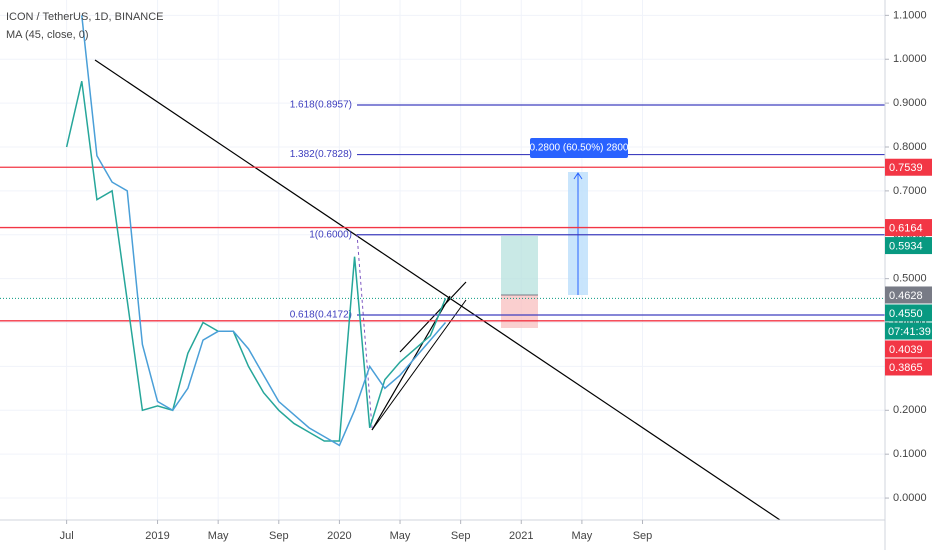 The width and height of the screenshot is (932, 550). I want to click on fib-label: 1.382(0.7828), so click(321, 154).